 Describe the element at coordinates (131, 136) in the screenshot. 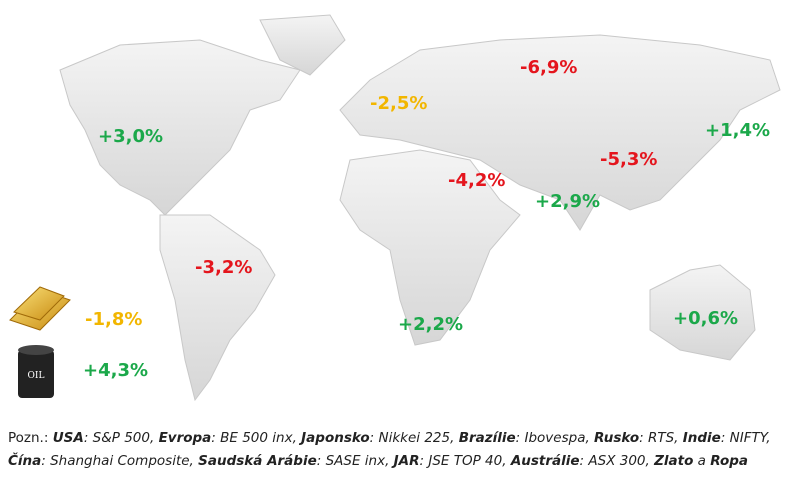

I see `change-label: +3,0%` at that location.